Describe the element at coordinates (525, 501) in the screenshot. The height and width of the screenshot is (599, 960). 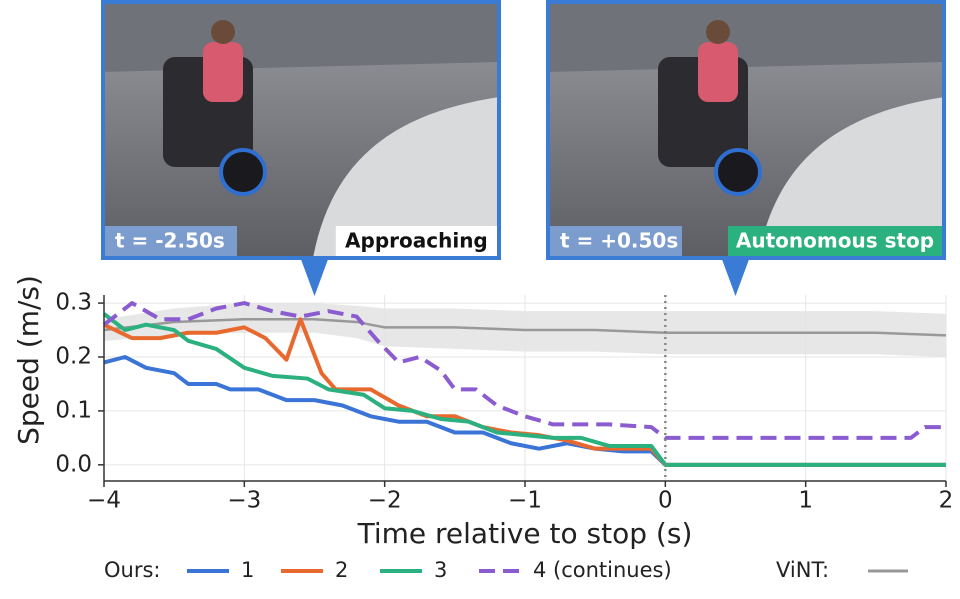
I see `x-tick-label: −1` at that location.